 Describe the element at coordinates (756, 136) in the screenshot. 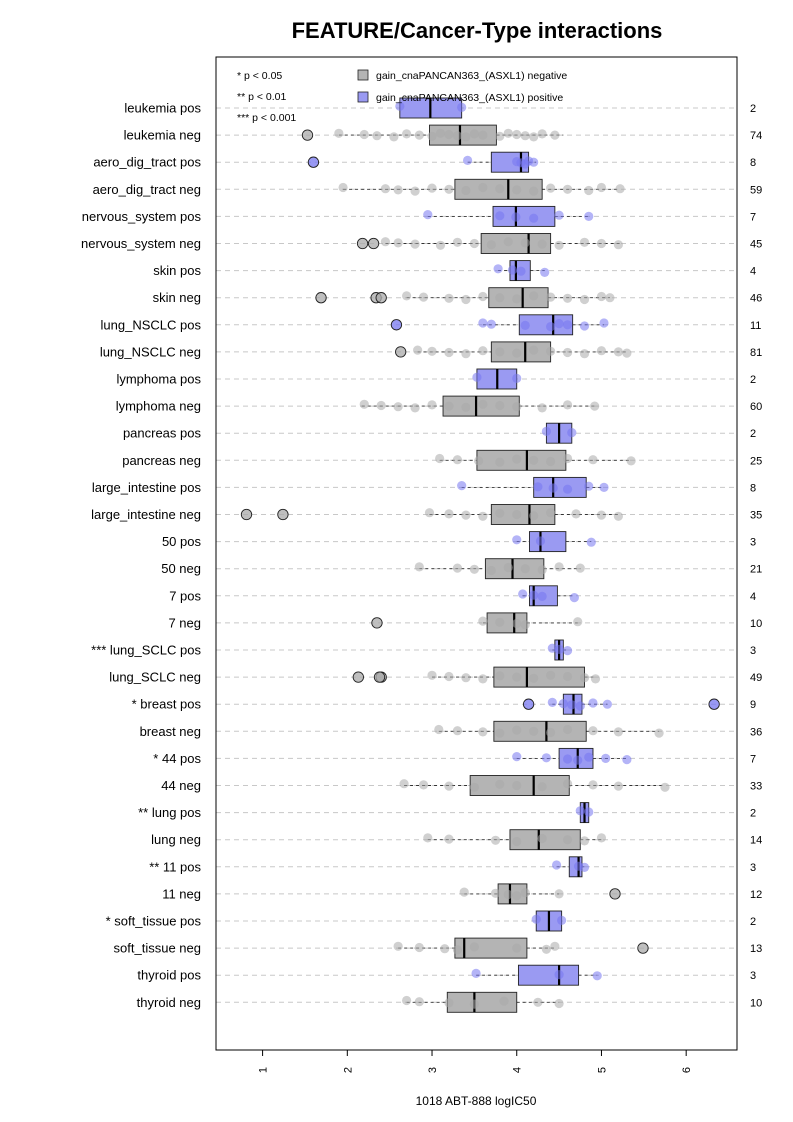

I see `sample-count: 74` at that location.